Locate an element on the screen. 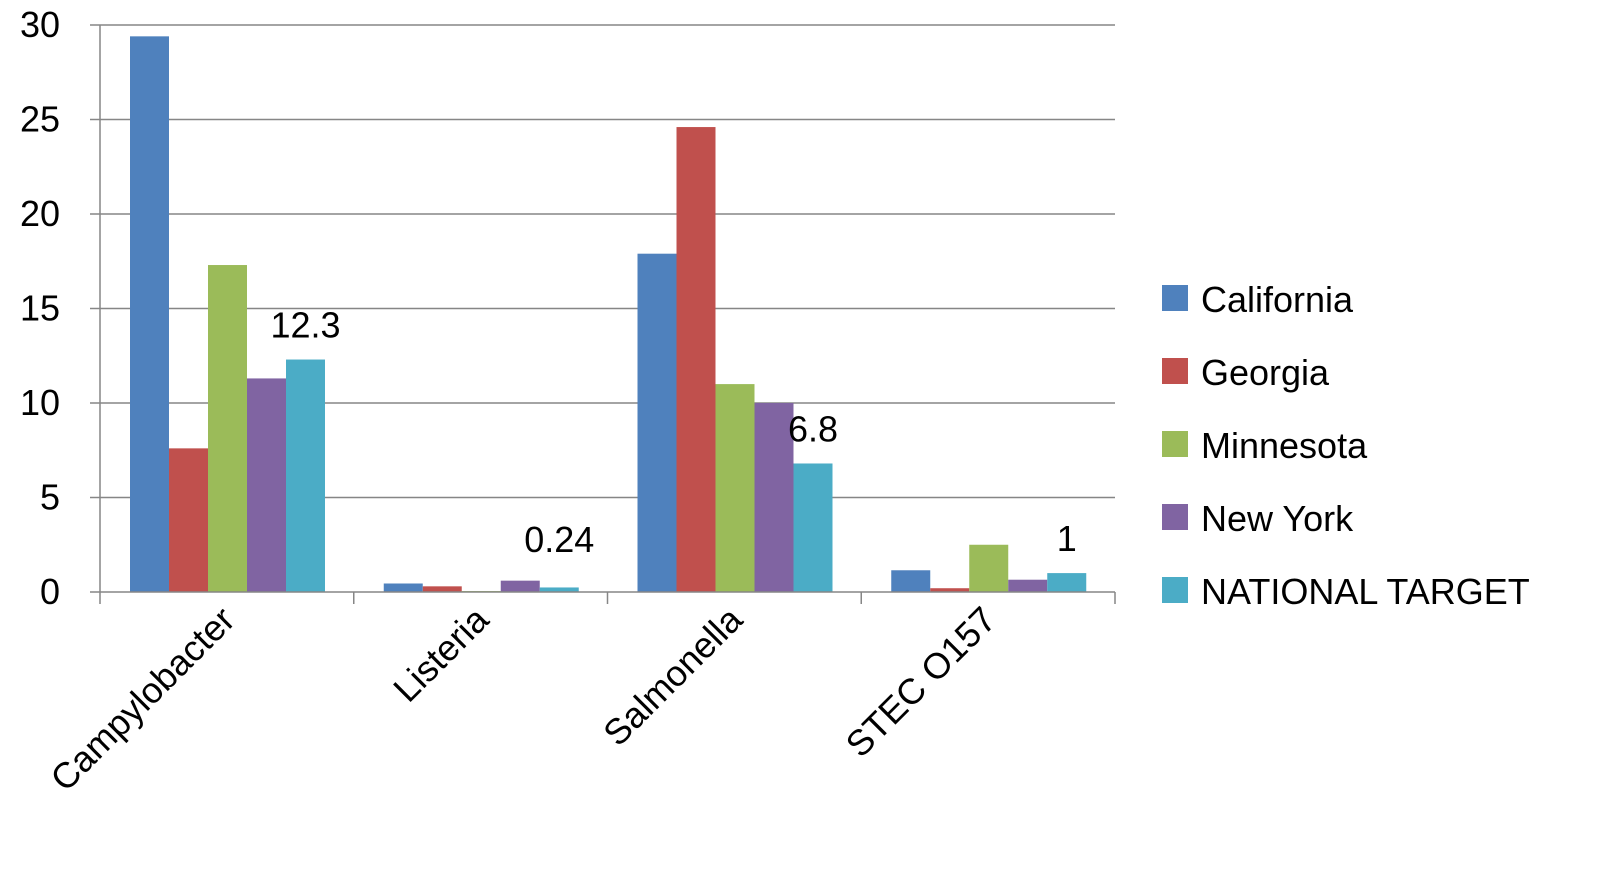 Image resolution: width=1599 pixels, height=883 pixels. data-labels: 12.3 0.24 6.8 1 is located at coordinates (673, 432).